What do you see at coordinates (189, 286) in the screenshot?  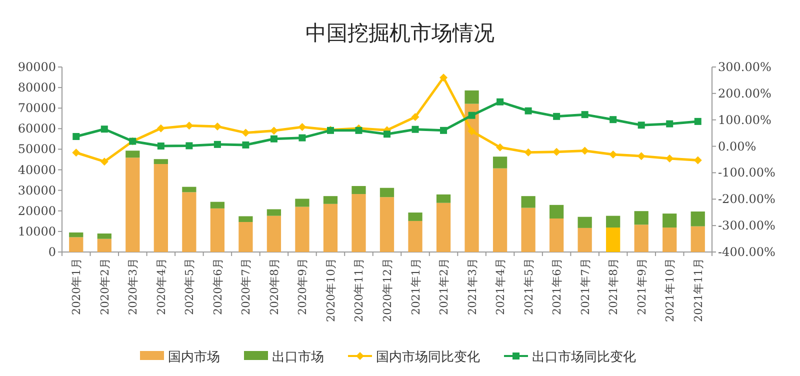 I see `x-tick-label: 2020年5月` at bounding box center [189, 286].